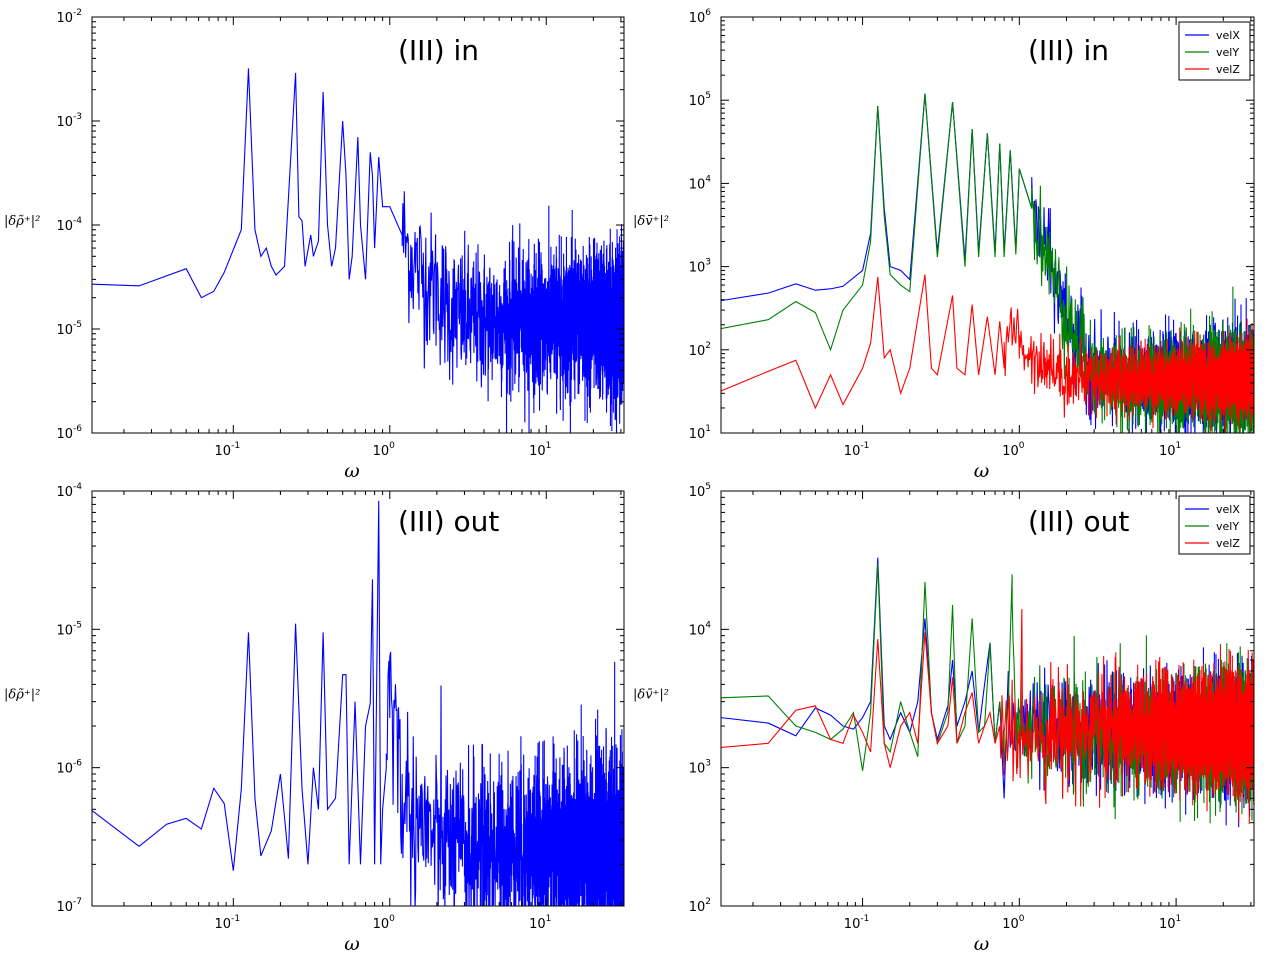  Describe the element at coordinates (69, 17) in the screenshot. I see `y-tick-label: 10⁻²` at that location.